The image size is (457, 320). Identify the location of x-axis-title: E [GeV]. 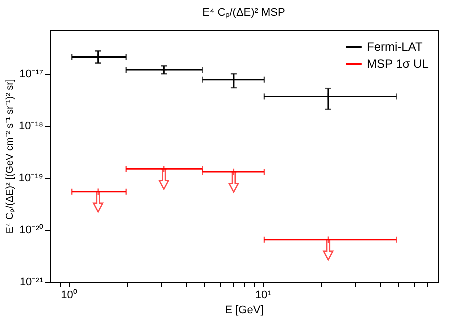
(244, 310).